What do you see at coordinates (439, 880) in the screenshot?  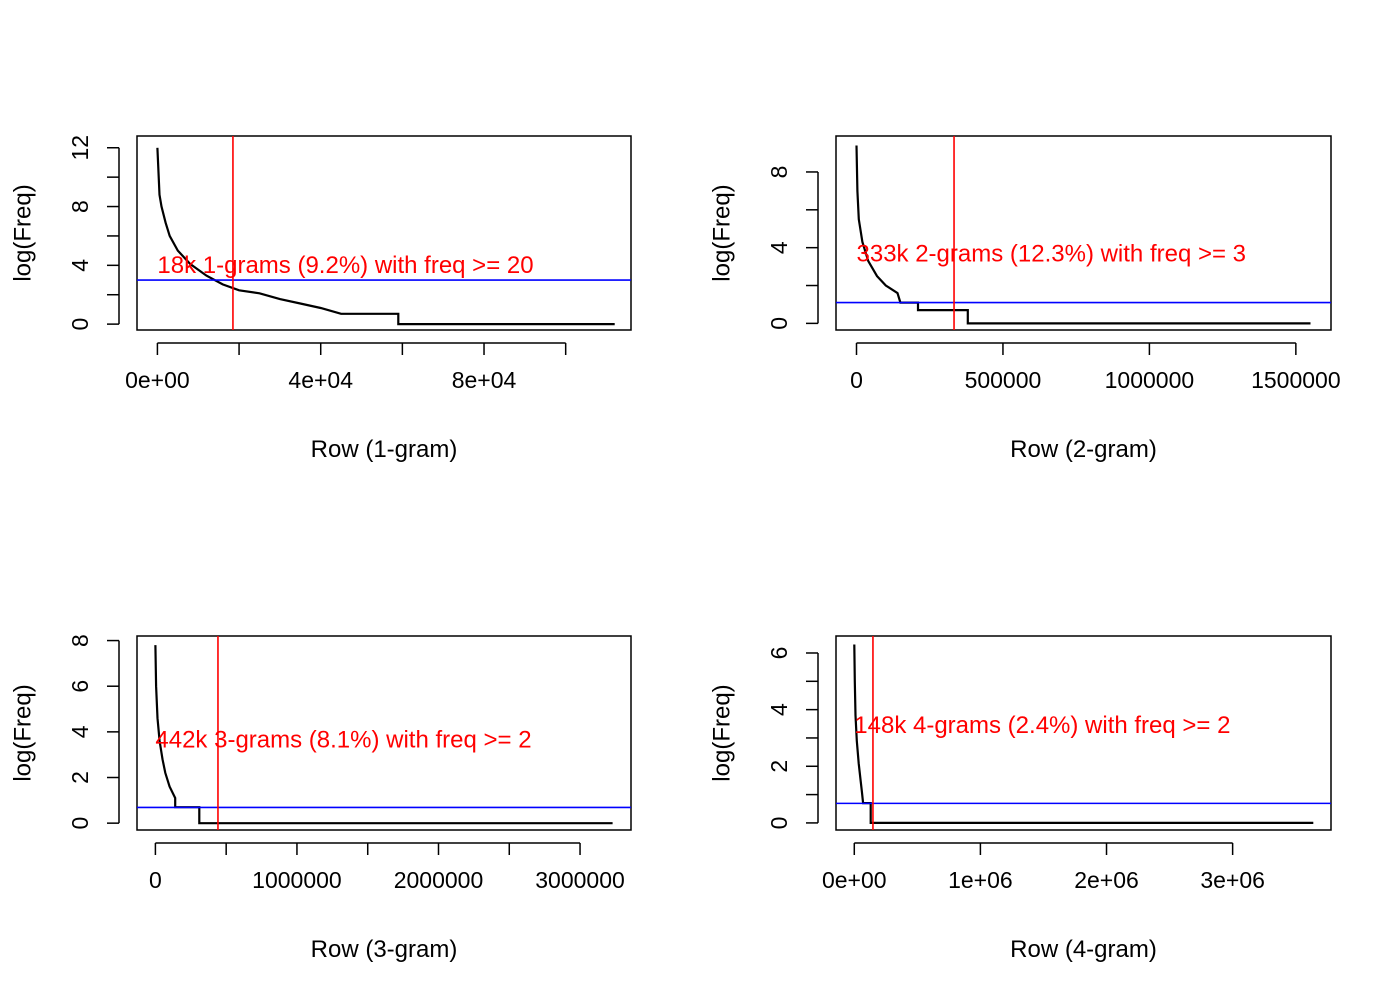 I see `x-tick-label: 2000000` at bounding box center [439, 880].